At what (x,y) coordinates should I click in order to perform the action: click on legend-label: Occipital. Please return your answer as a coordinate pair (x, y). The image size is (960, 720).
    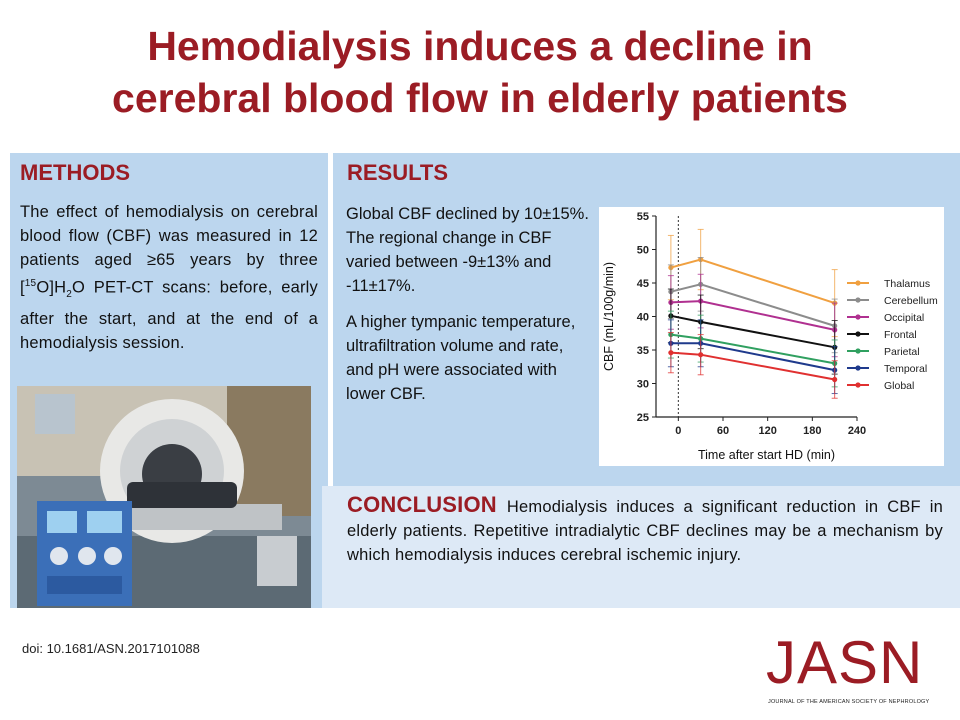
    Looking at the image, I should click on (904, 318).